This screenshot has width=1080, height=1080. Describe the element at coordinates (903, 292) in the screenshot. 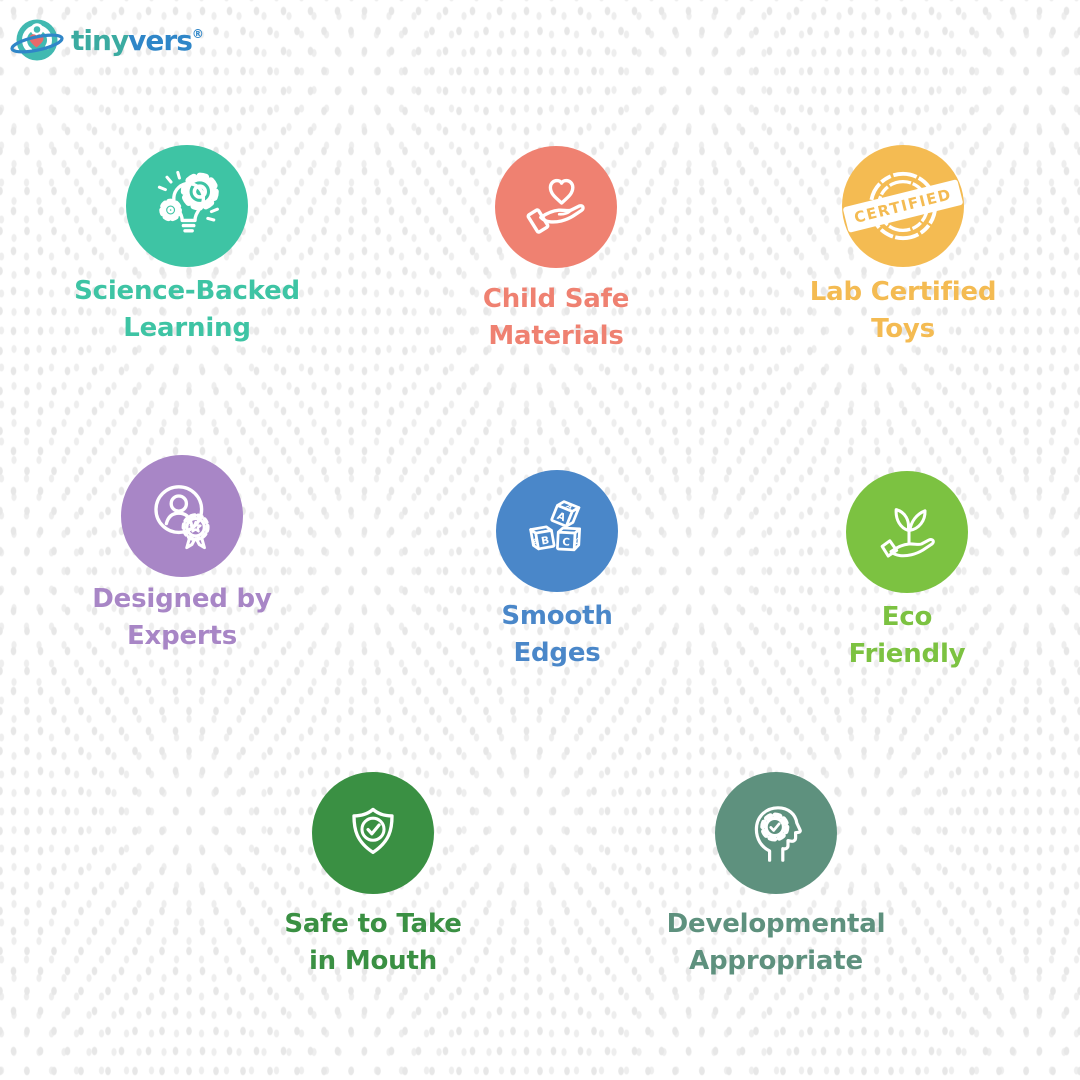

I see `feature-label-line1: Lab Certified` at that location.